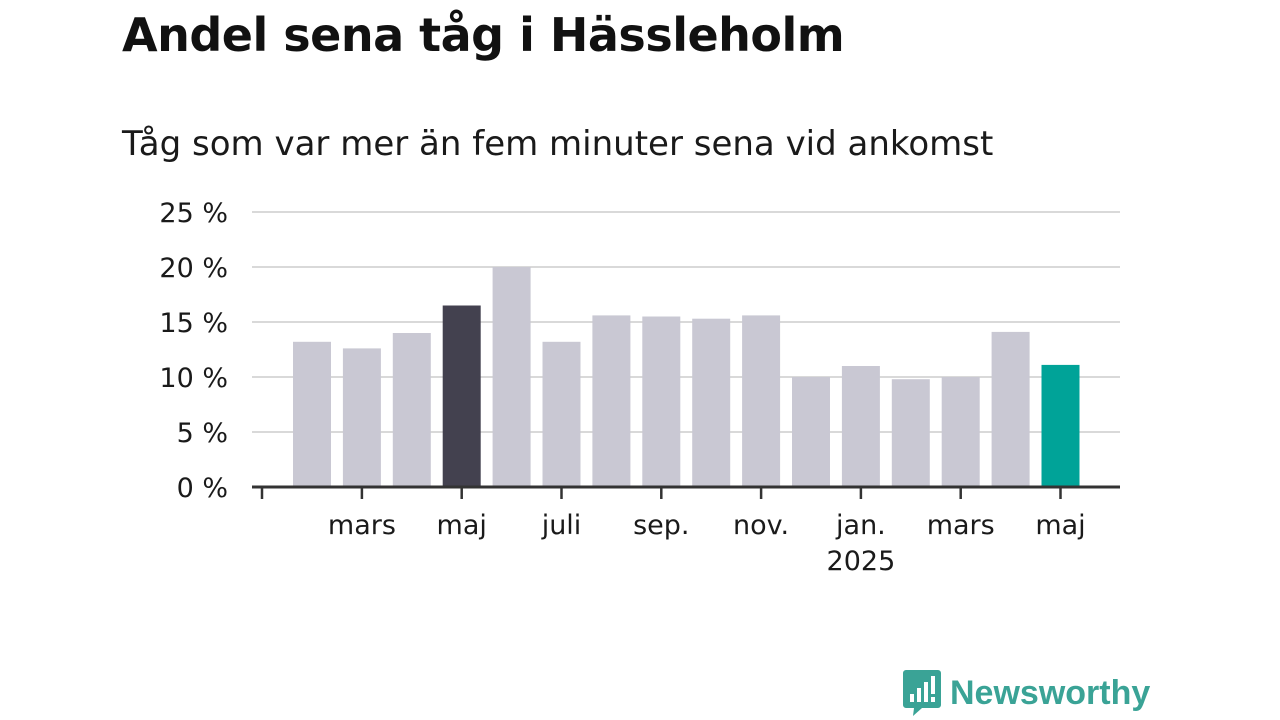  I want to click on y-tick-label: 10 %, so click(193, 378).